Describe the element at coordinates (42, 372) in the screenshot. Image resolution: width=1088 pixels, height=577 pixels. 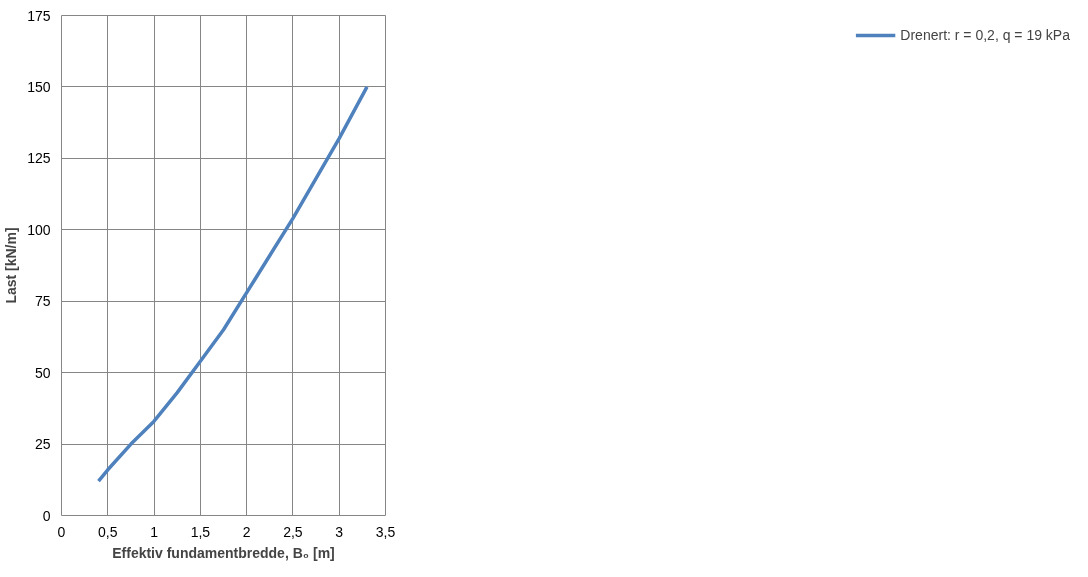
I see `y-tick-label: 50` at that location.